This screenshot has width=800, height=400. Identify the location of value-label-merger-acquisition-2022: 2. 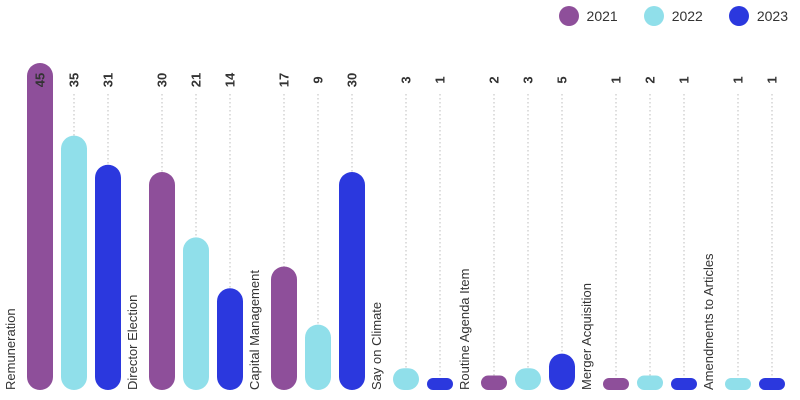
(650, 79).